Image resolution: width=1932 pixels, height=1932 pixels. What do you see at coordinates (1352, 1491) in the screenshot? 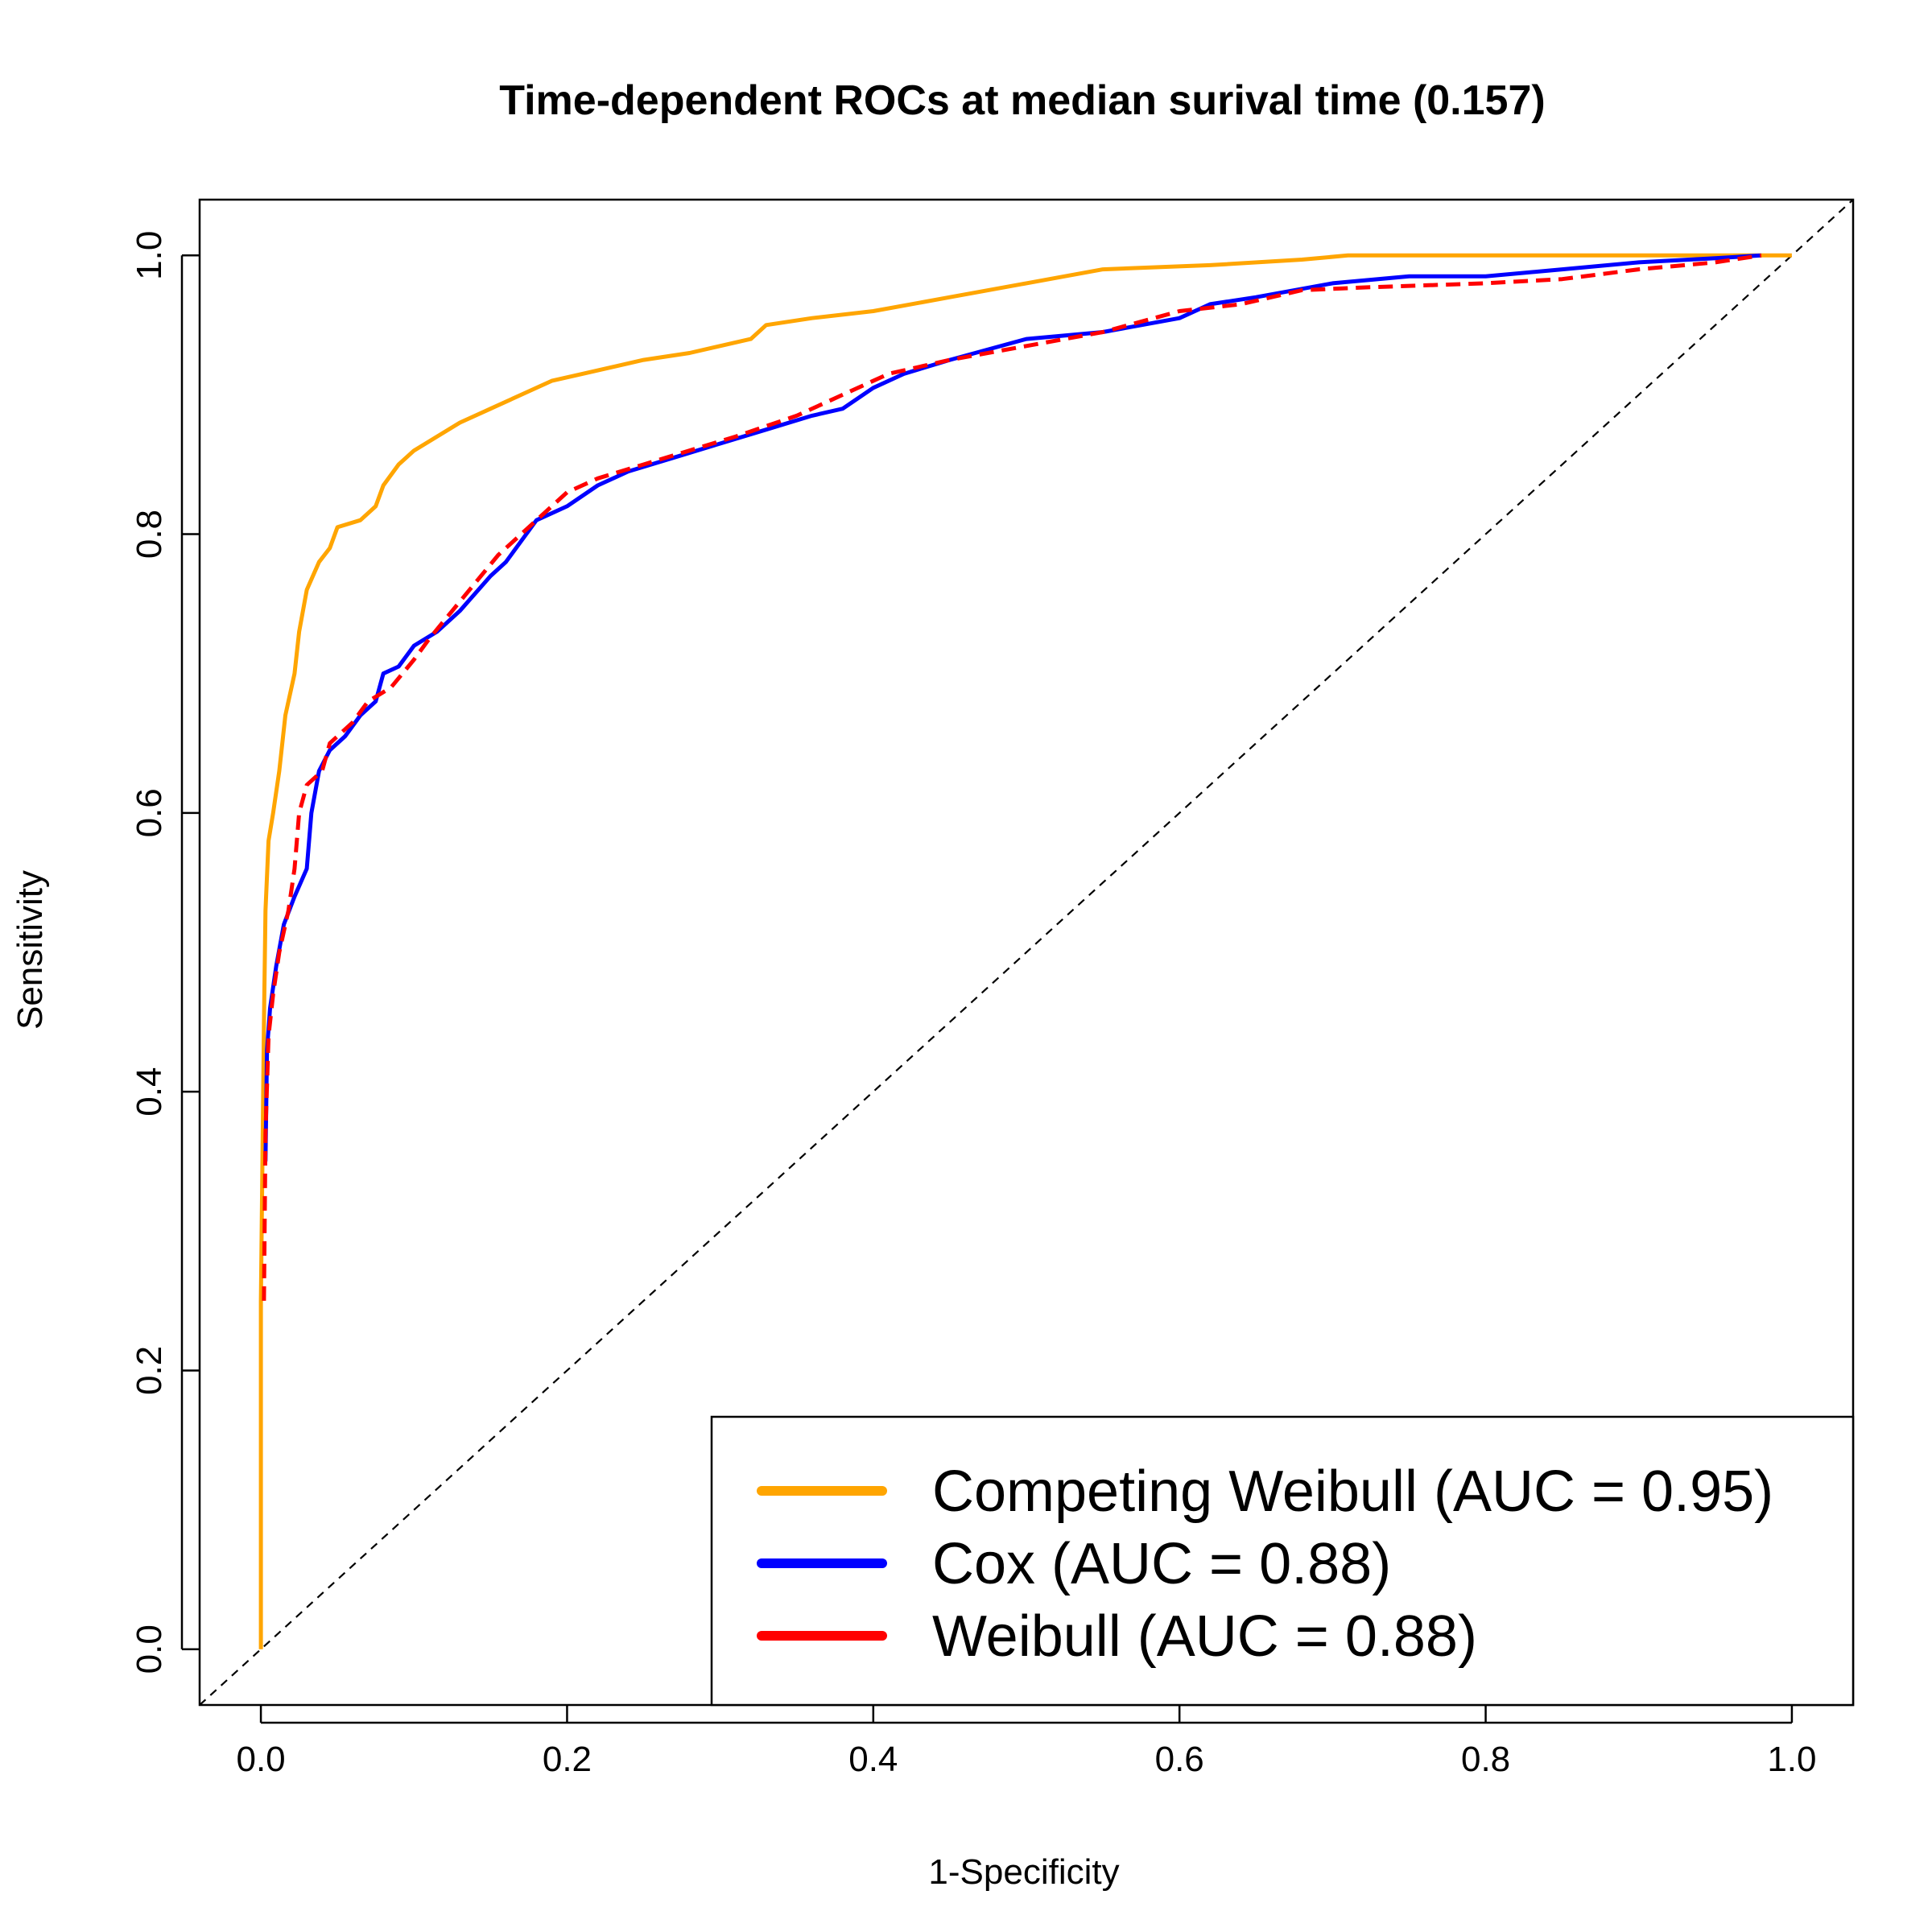
I see `legend-label-0: Competing Weibull (AUC = 0.95)` at bounding box center [1352, 1491].